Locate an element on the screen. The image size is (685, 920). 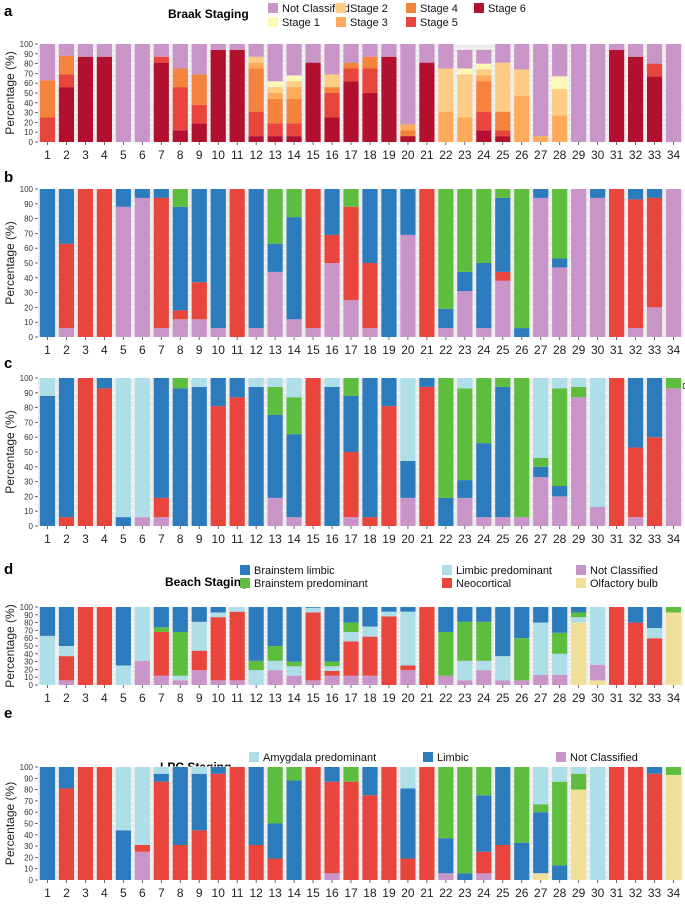
x-tick-label: 18 is located at coordinates (370, 698).